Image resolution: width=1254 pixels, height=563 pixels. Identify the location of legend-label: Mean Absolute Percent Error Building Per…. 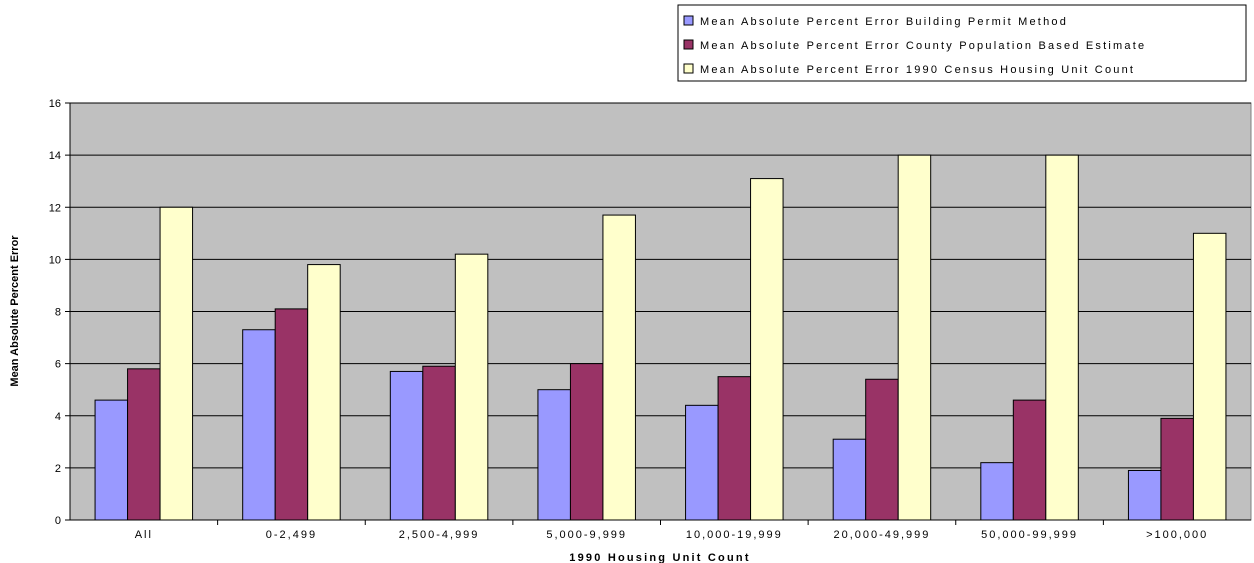
(884, 22).